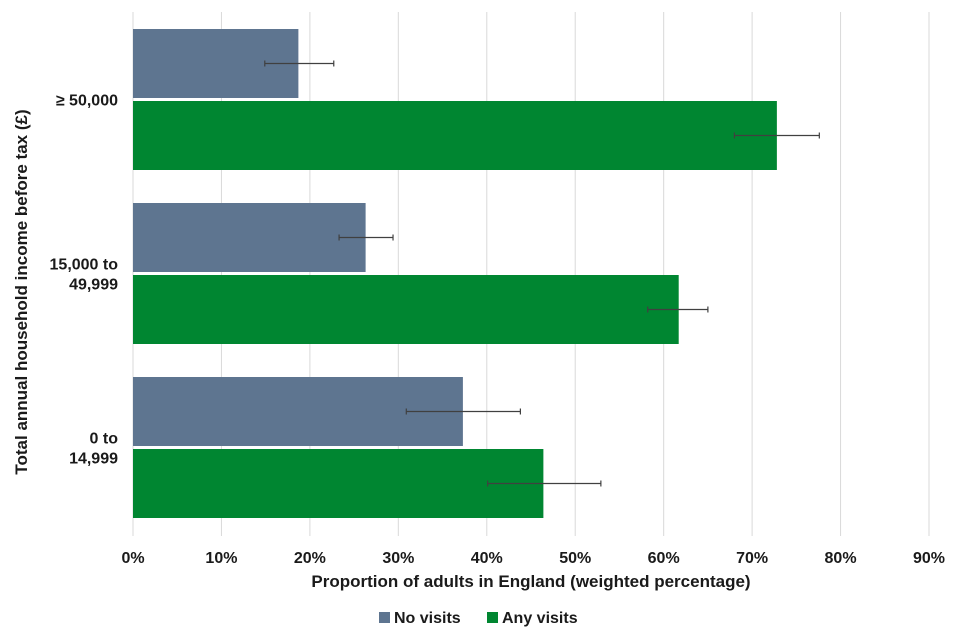 This screenshot has width=960, height=640. I want to click on x-tick-label: 40%, so click(487, 558).